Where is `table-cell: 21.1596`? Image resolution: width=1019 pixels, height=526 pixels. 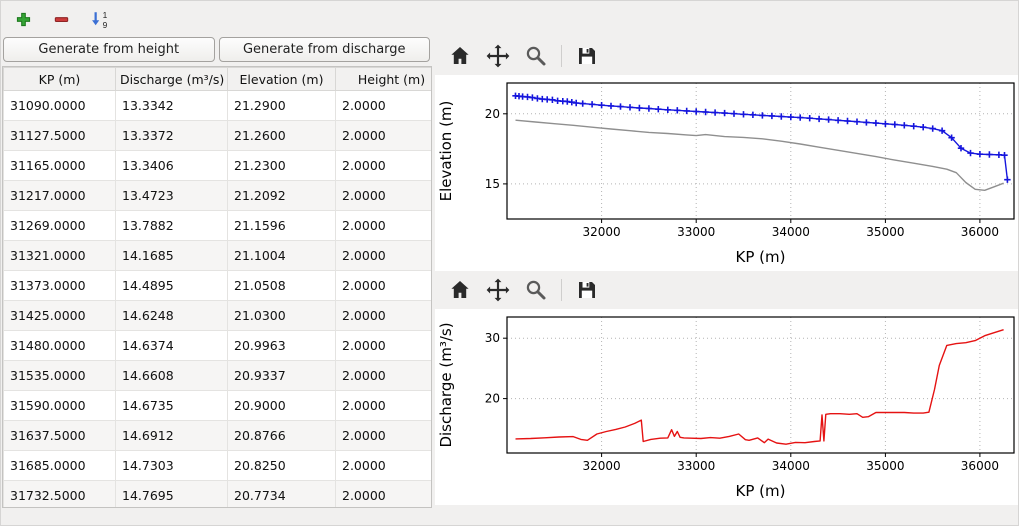
table-cell: 21.1596 is located at coordinates (281, 225).